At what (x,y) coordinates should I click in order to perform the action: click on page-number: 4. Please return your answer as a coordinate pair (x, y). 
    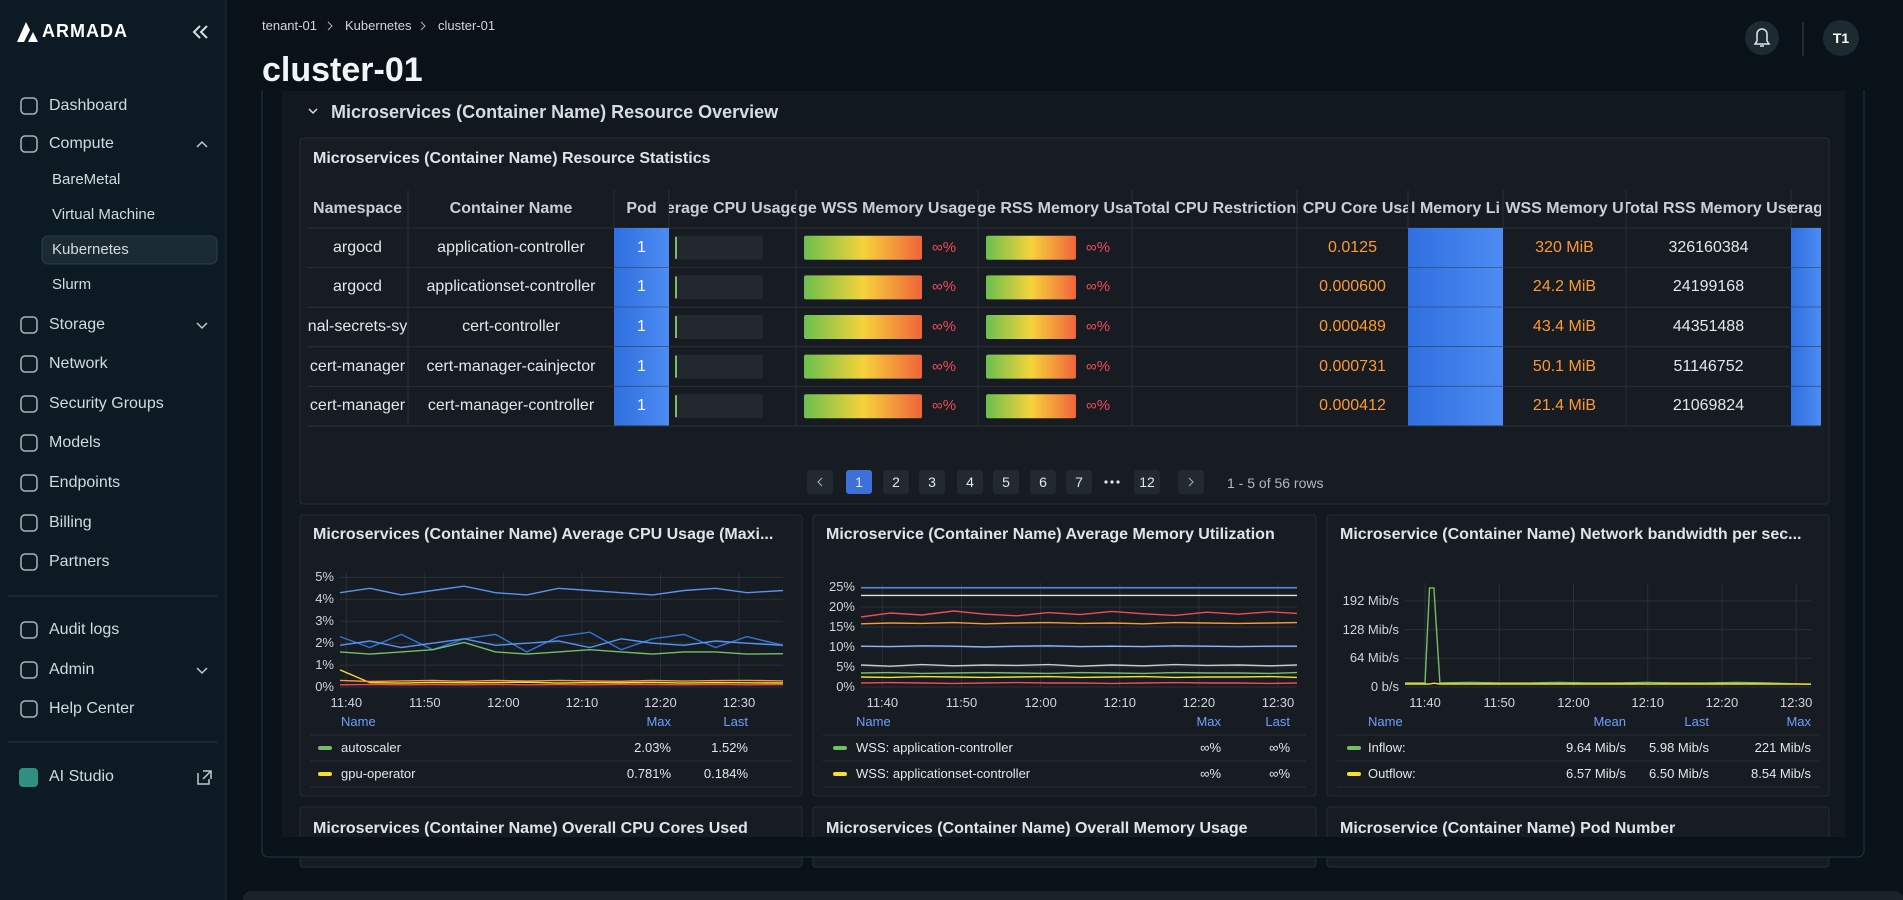
    Looking at the image, I should click on (970, 482).